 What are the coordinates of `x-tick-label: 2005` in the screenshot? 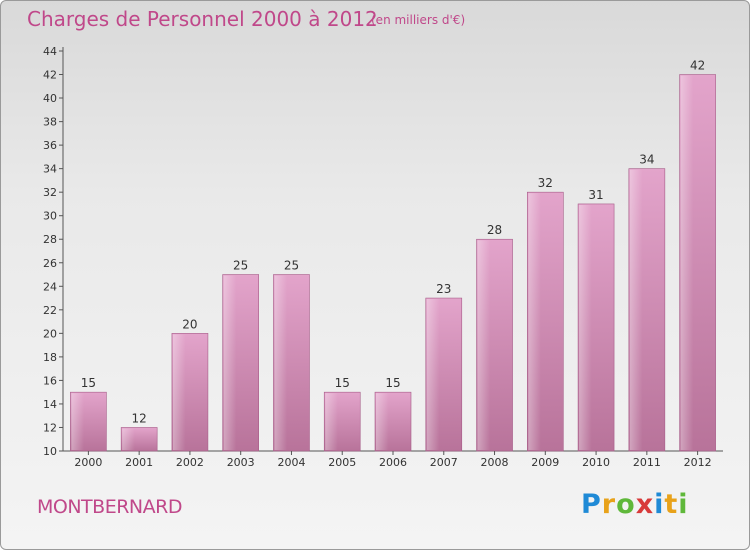 It's located at (342, 462).